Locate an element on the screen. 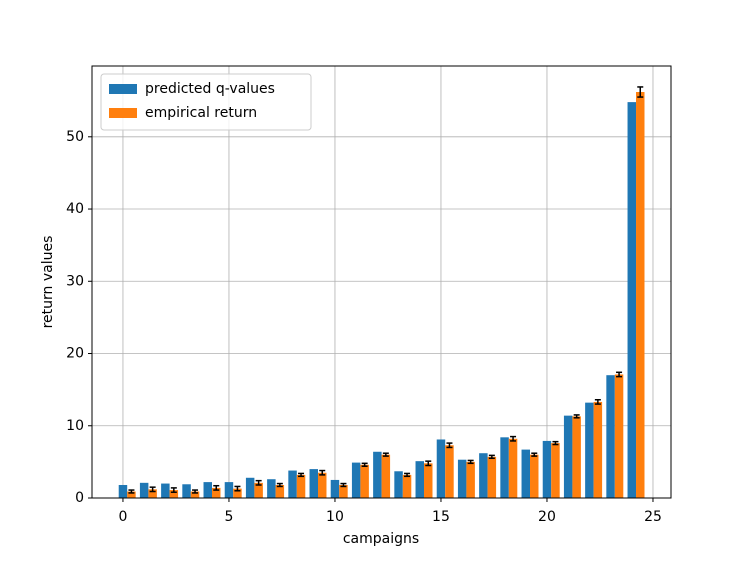 The height and width of the screenshot is (564, 747). y-tick-label: 0 is located at coordinates (79, 498).